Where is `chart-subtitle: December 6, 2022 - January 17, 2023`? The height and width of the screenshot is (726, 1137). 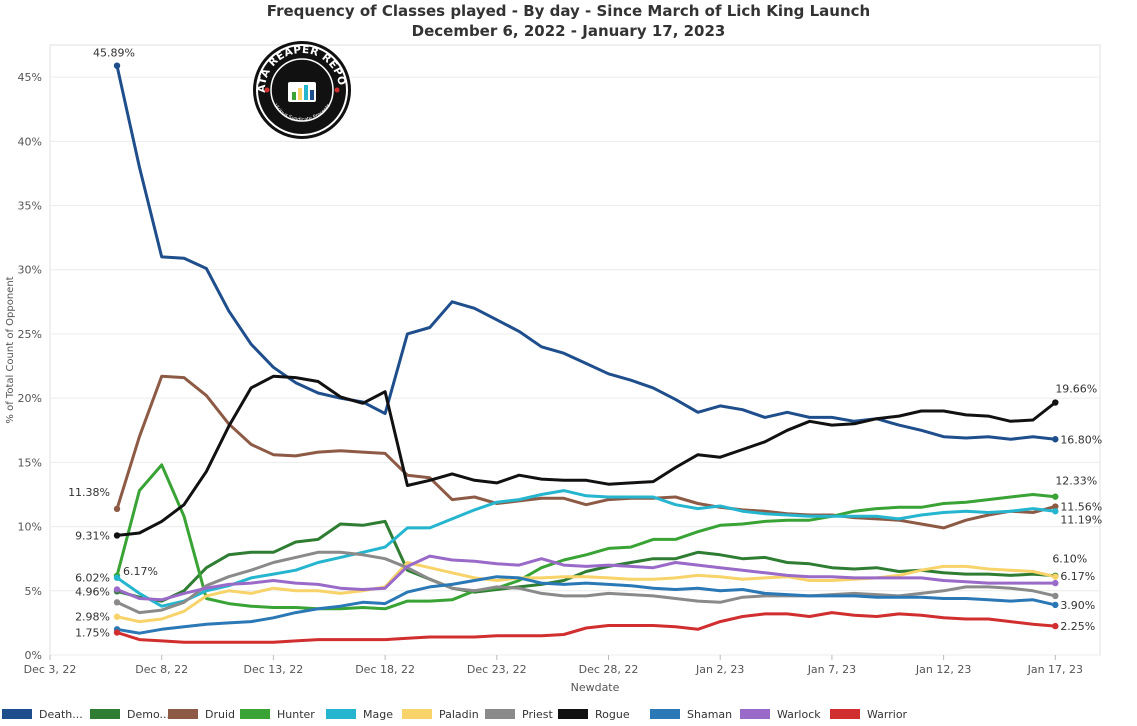 chart-subtitle: December 6, 2022 - January 17, 2023 is located at coordinates (568, 31).